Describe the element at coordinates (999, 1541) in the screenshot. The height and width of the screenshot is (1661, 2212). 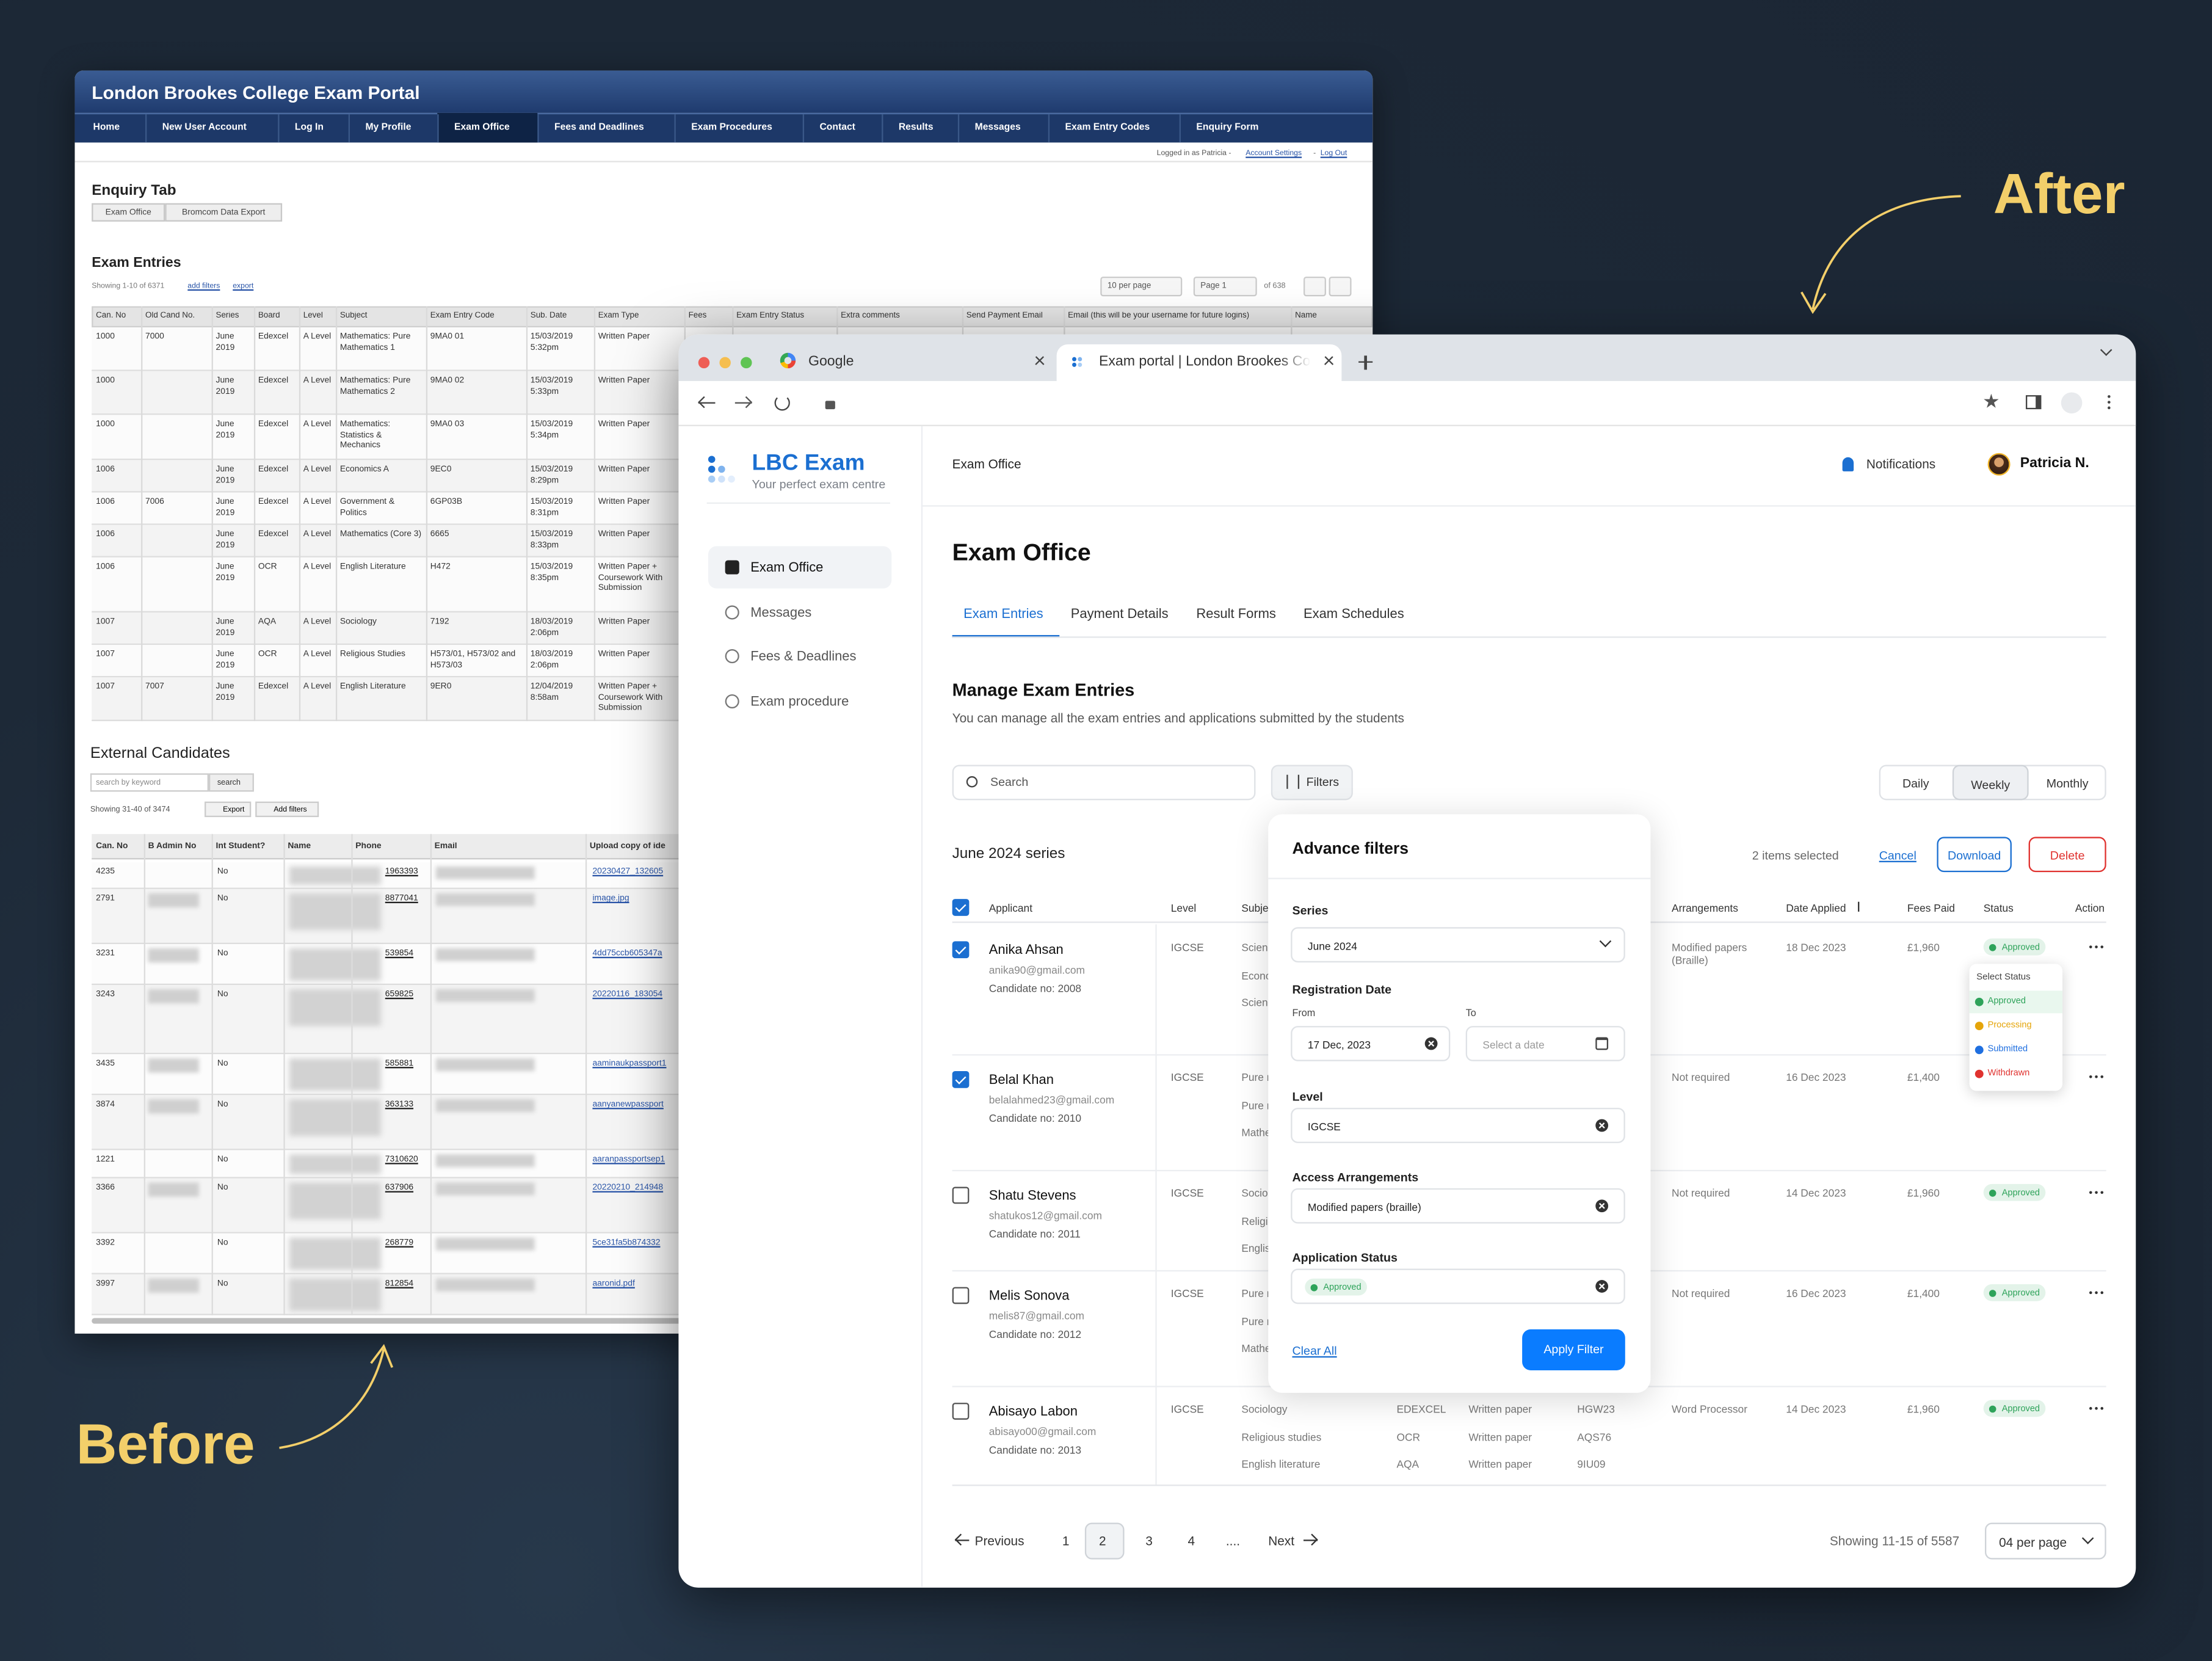
I see `previous: Previous` at that location.